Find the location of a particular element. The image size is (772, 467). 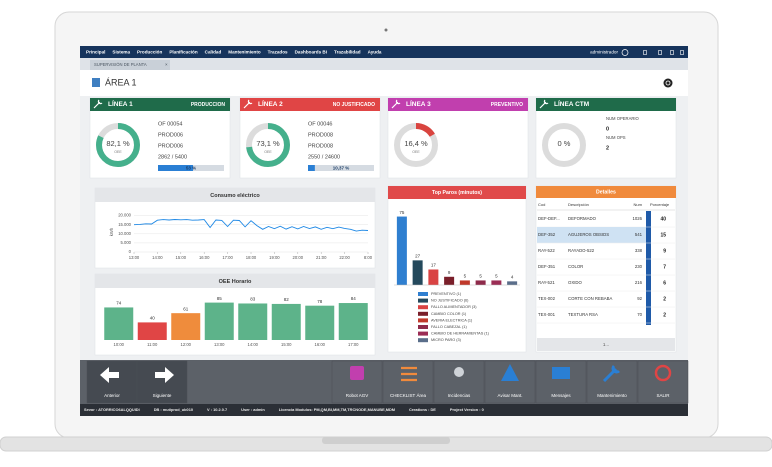

menu-item: Trazados is located at coordinates (278, 52).